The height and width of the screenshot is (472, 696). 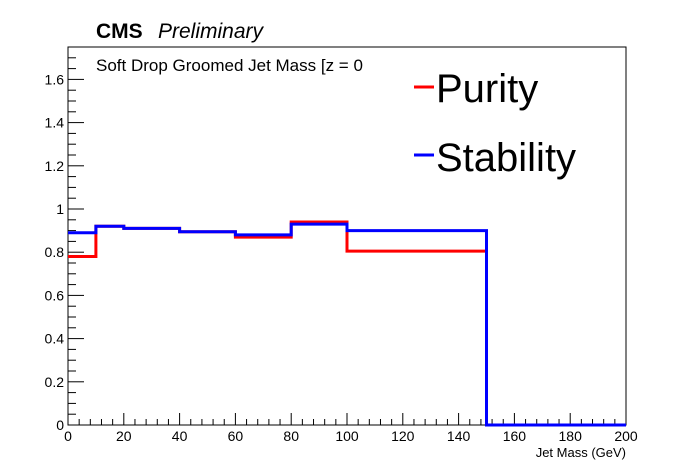 What do you see at coordinates (124, 436) in the screenshot?
I see `x-tick-label: 20` at bounding box center [124, 436].